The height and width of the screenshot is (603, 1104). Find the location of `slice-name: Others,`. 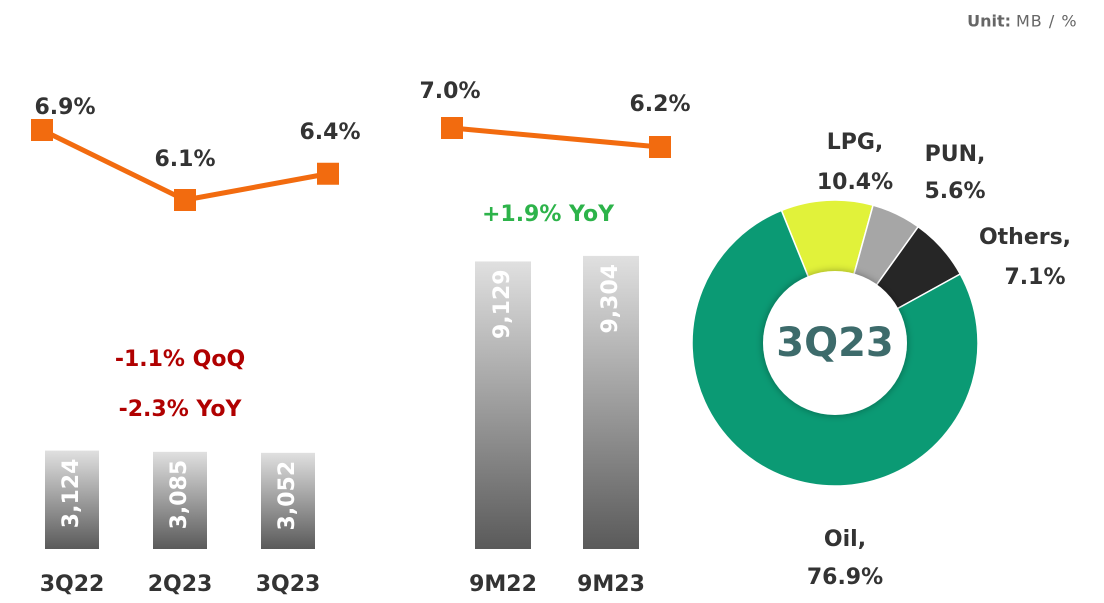

slice-name: Others, is located at coordinates (1025, 237).